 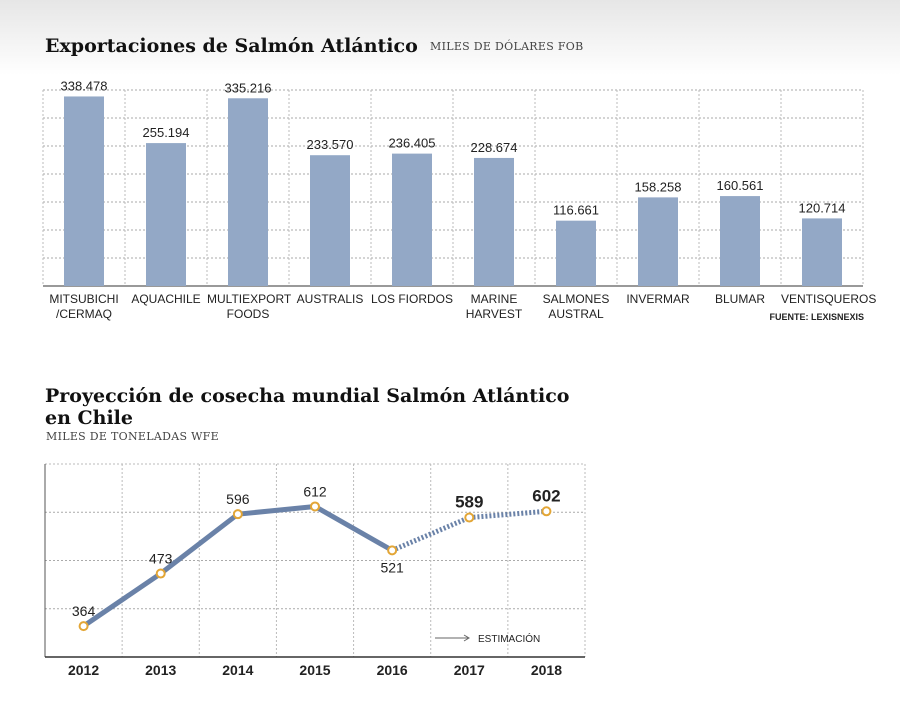 I want to click on legend-label: ESTIMACIÓN, so click(x=509, y=638).